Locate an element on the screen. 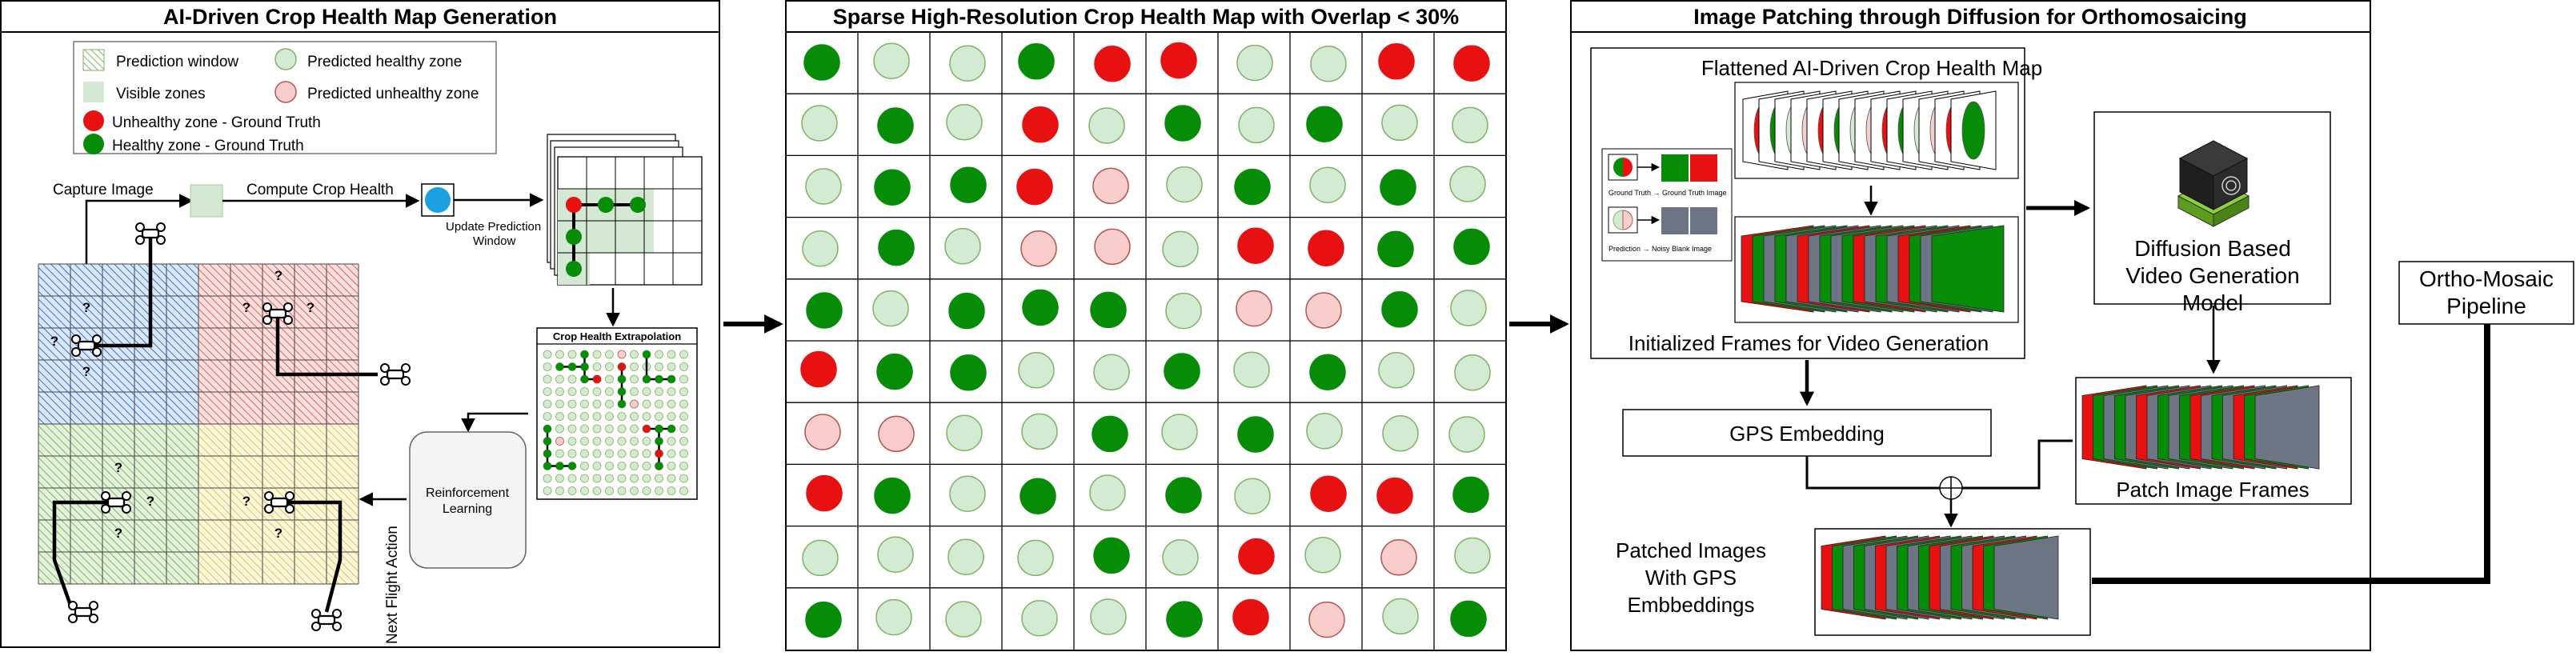  unknown-mark: ? is located at coordinates (54, 341).